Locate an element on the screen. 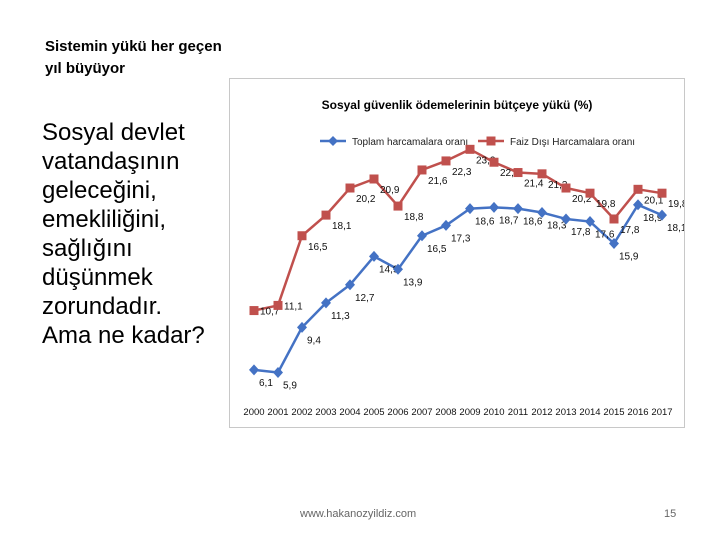 This screenshot has width=720, height=540. data-point-s2-2013 is located at coordinates (566, 188).